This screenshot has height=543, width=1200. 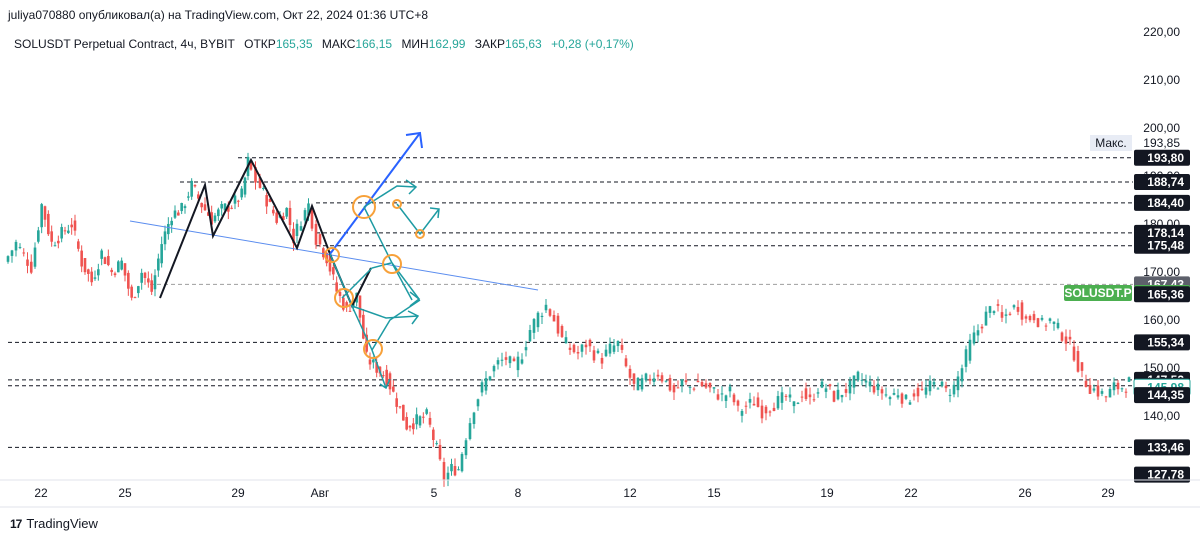 I want to click on time-tick-label: 26, so click(x=1025, y=493).